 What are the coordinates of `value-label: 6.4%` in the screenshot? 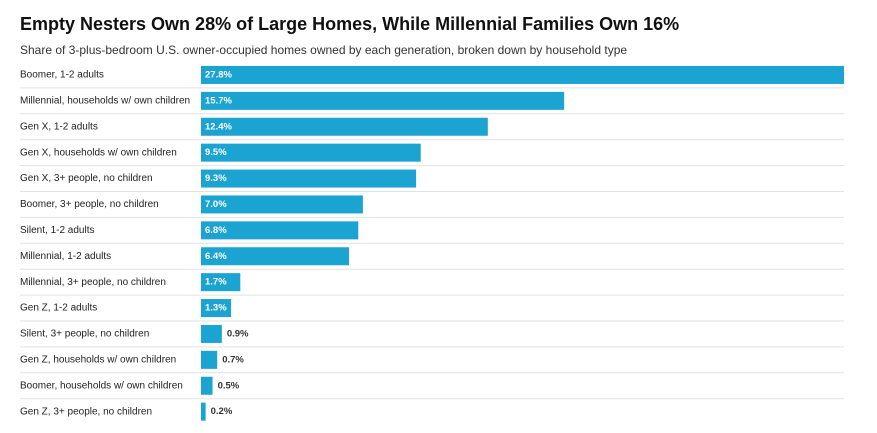 It's located at (216, 256).